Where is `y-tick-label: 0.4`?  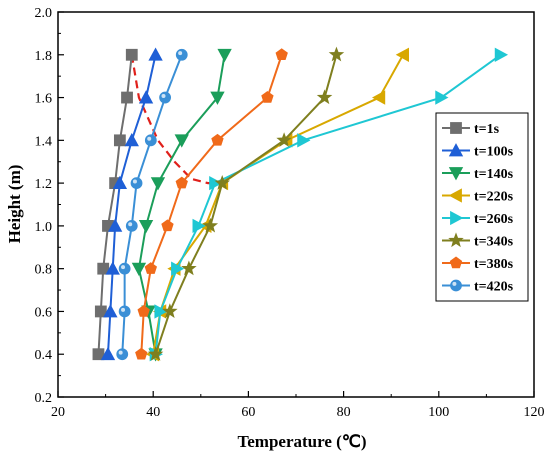 y-tick-label: 0.4 is located at coordinates (44, 355).